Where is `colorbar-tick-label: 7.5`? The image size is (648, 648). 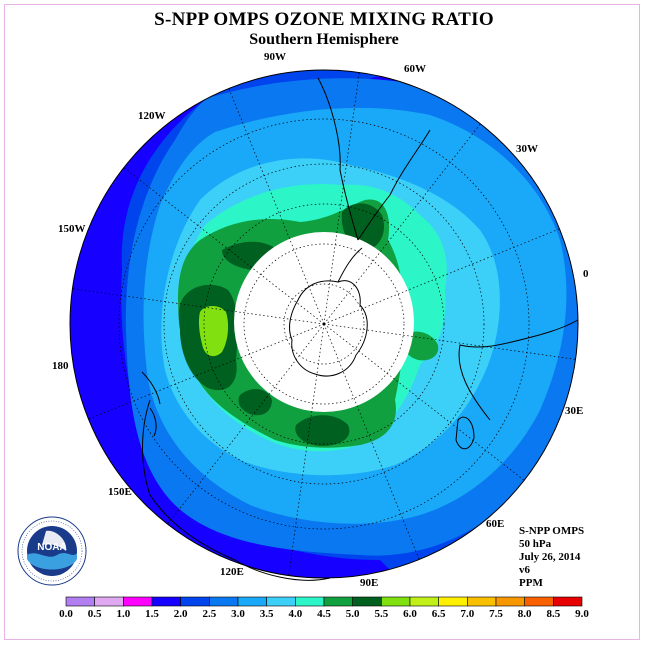
colorbar-tick-label: 7.5 is located at coordinates (496, 614).